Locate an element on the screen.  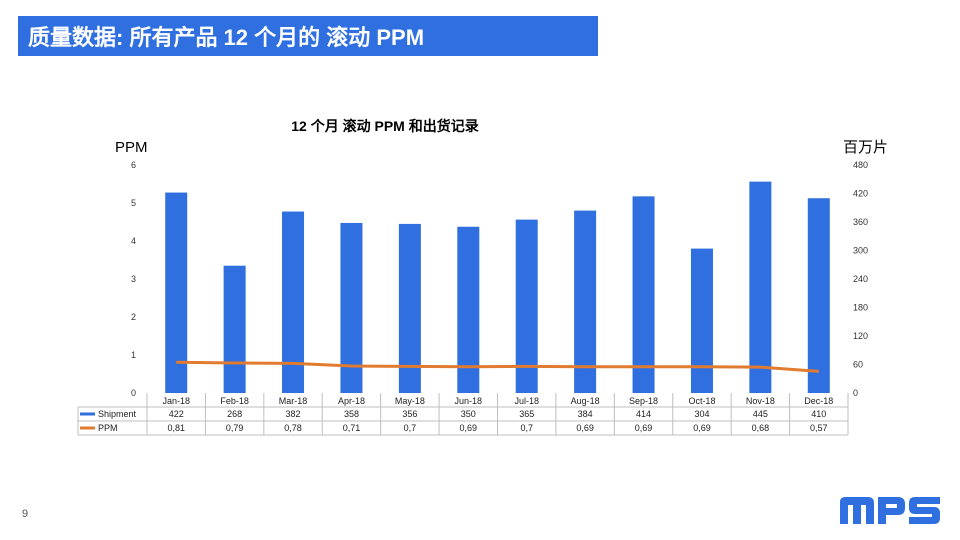
page-number: 9 is located at coordinates (25, 514).